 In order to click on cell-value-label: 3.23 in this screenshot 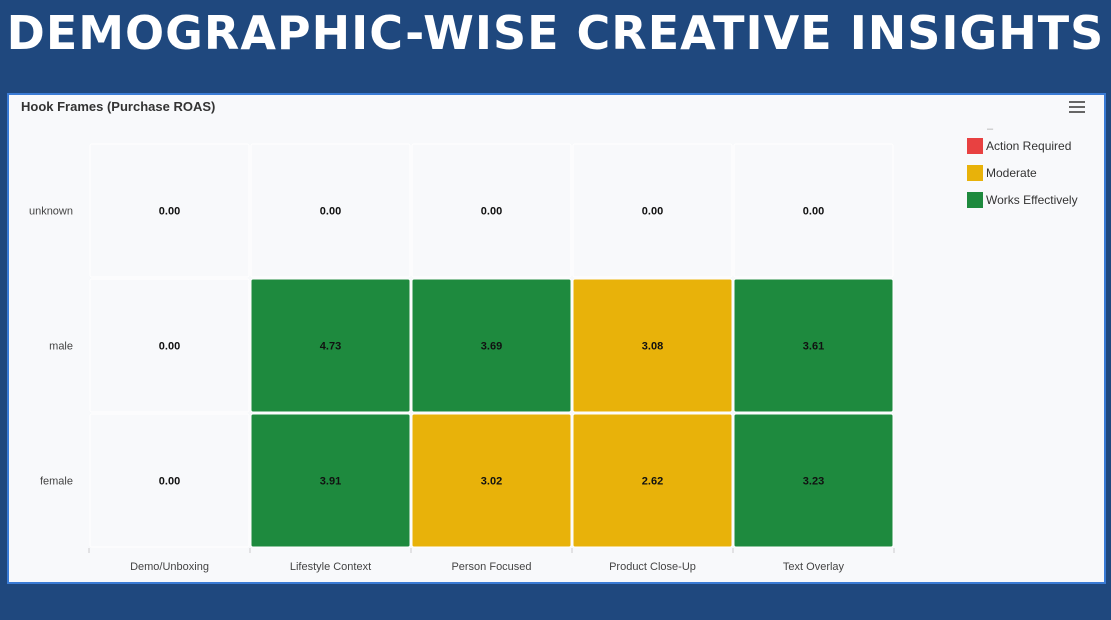, I will do `click(813, 482)`.